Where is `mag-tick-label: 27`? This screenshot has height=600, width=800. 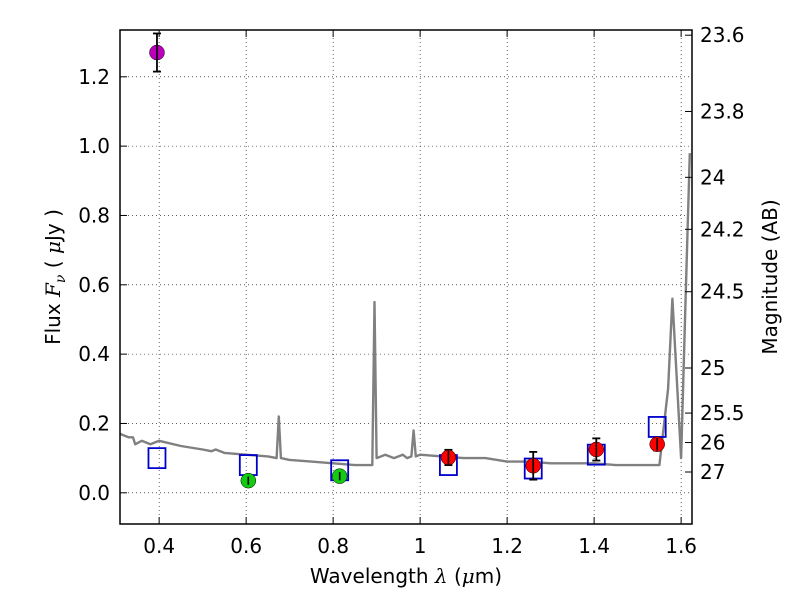
mag-tick-label: 27 is located at coordinates (712, 472).